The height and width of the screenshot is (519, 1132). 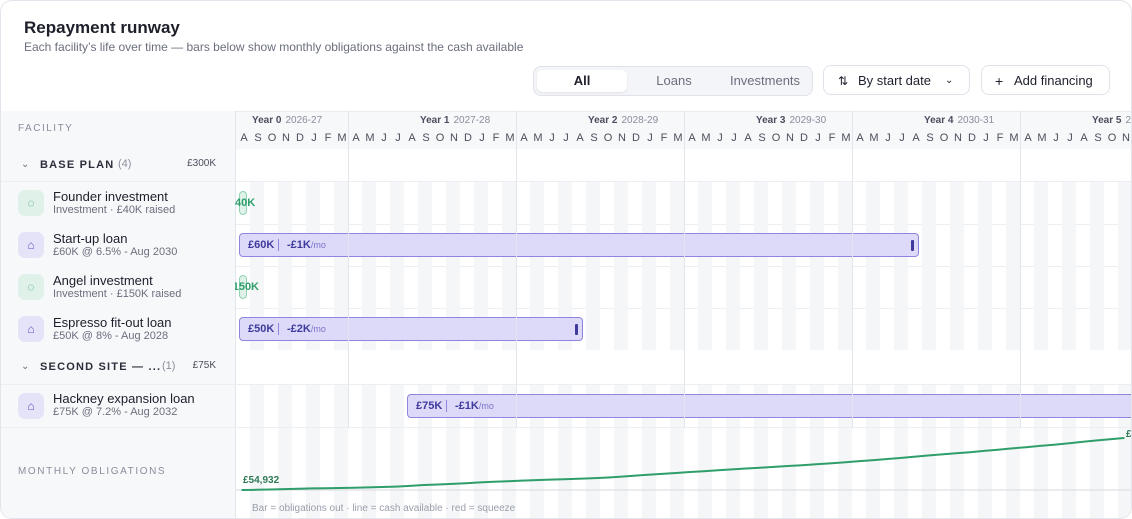 I want to click on group-row-second-site: ⌄ SECOND SITE — ... (1) £75K, so click(x=566, y=367).